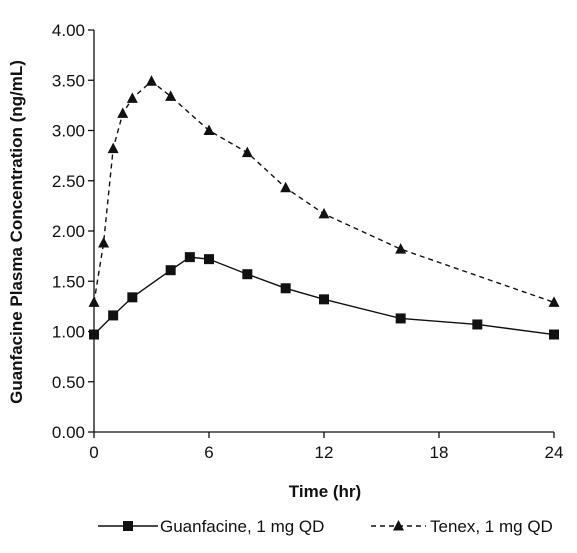  Describe the element at coordinates (554, 452) in the screenshot. I see `x-tick-label: 24` at that location.